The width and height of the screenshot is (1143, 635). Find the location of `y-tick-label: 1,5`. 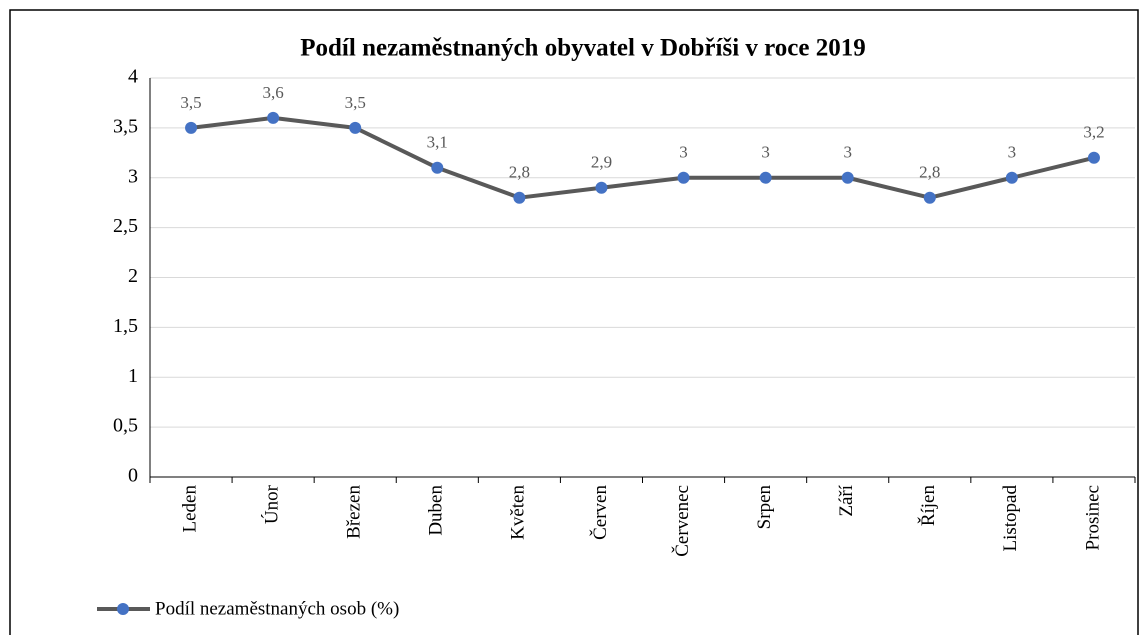

y-tick-label: 1,5 is located at coordinates (125, 326).